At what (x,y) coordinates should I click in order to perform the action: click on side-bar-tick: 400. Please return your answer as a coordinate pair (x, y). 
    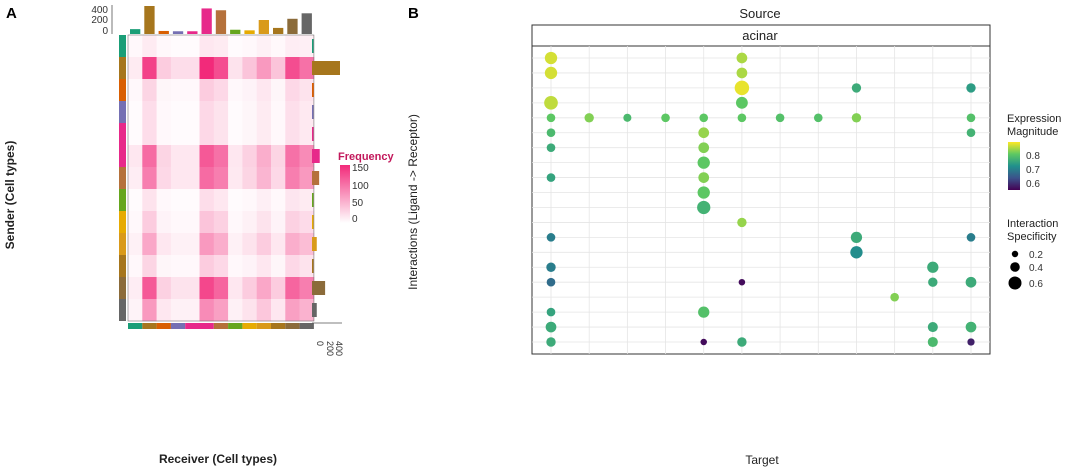
    Looking at the image, I should click on (339, 348).